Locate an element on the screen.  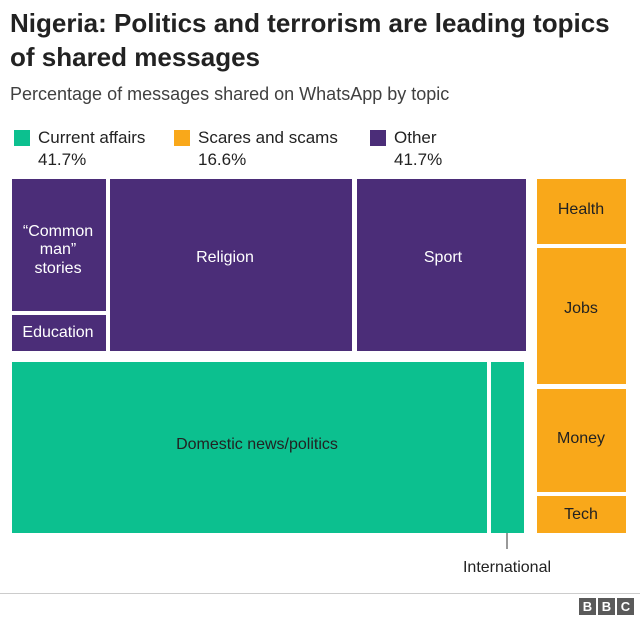
label-common-man-line2: man” is located at coordinates (58, 249).